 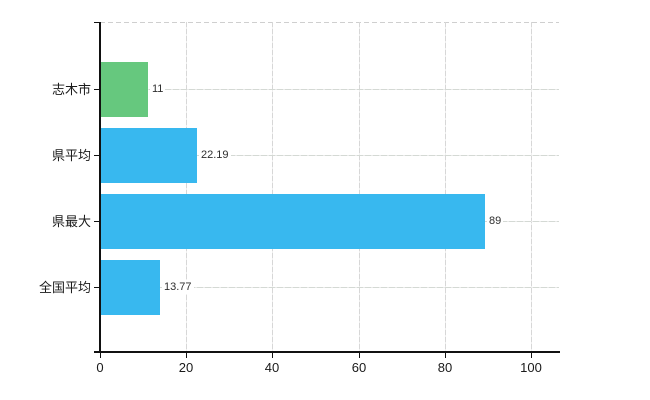 I want to click on x-axis-line, so click(x=327, y=352).